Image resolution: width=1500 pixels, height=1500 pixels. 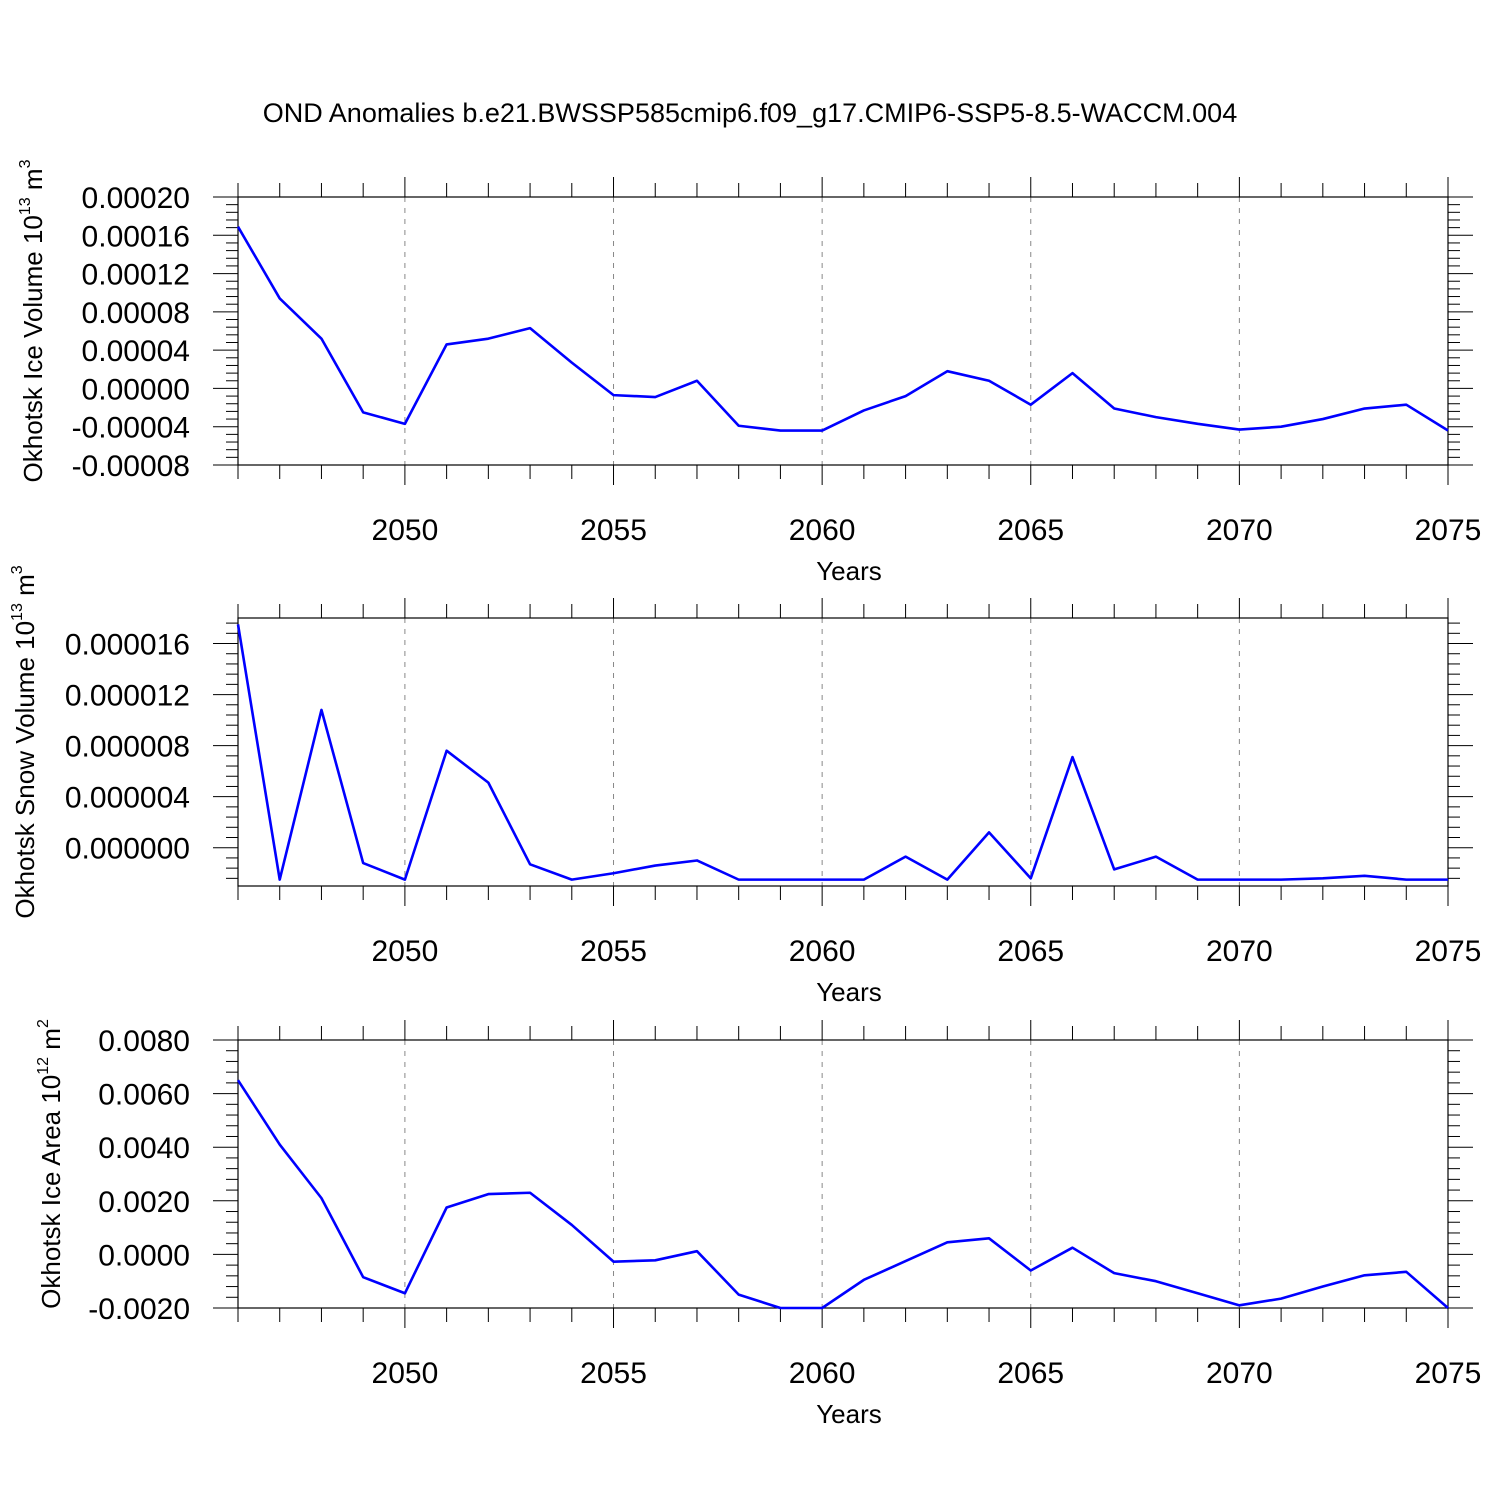 What do you see at coordinates (144, 1041) in the screenshot?
I see `y-tick-label: 0.0080` at bounding box center [144, 1041].